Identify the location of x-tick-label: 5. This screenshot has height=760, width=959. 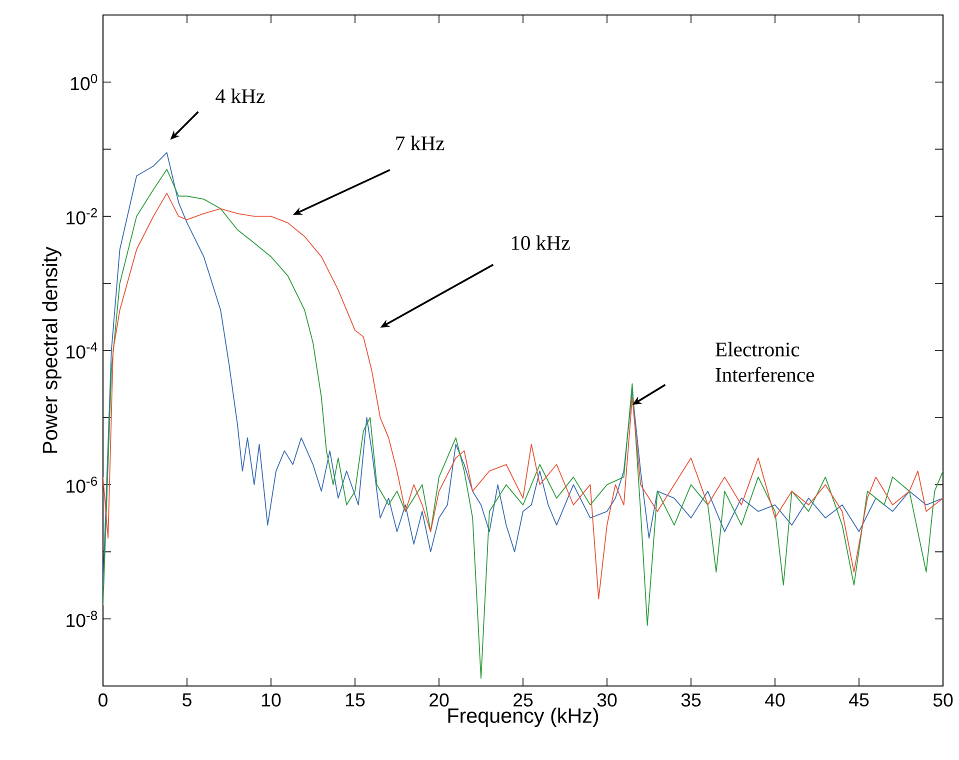
(187, 699).